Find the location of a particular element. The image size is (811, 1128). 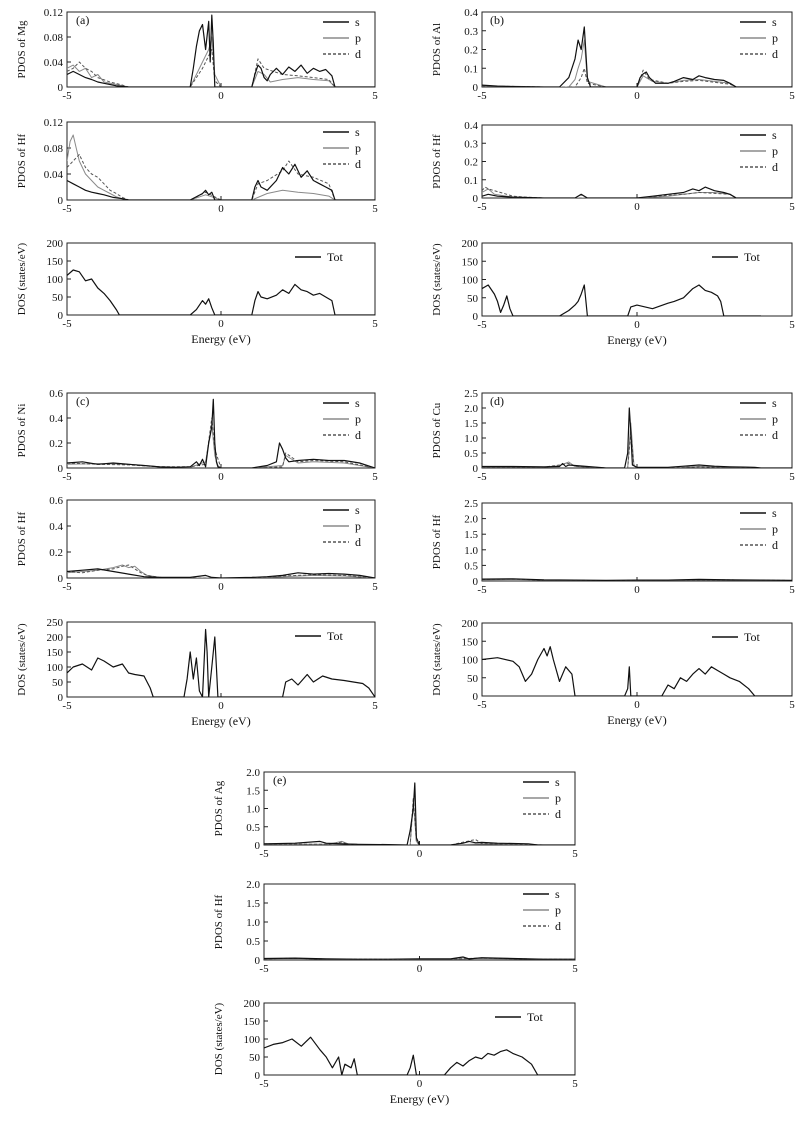

y-tick-label: 250 is located at coordinates (55, 623).